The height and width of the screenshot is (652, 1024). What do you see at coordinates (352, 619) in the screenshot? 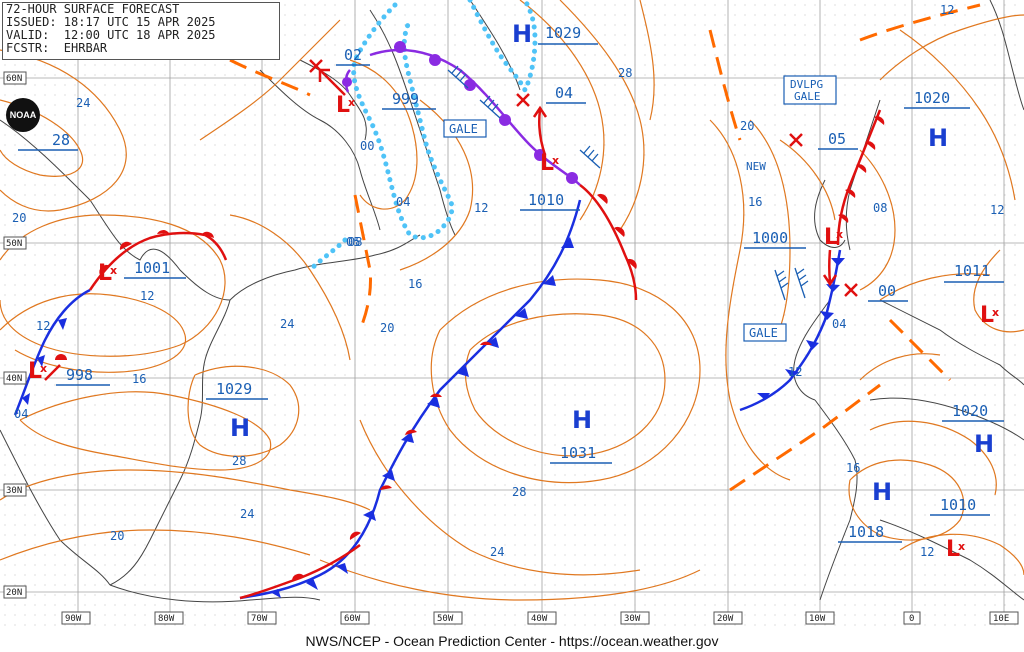
I see `svg-text: 60W` at bounding box center [352, 619].